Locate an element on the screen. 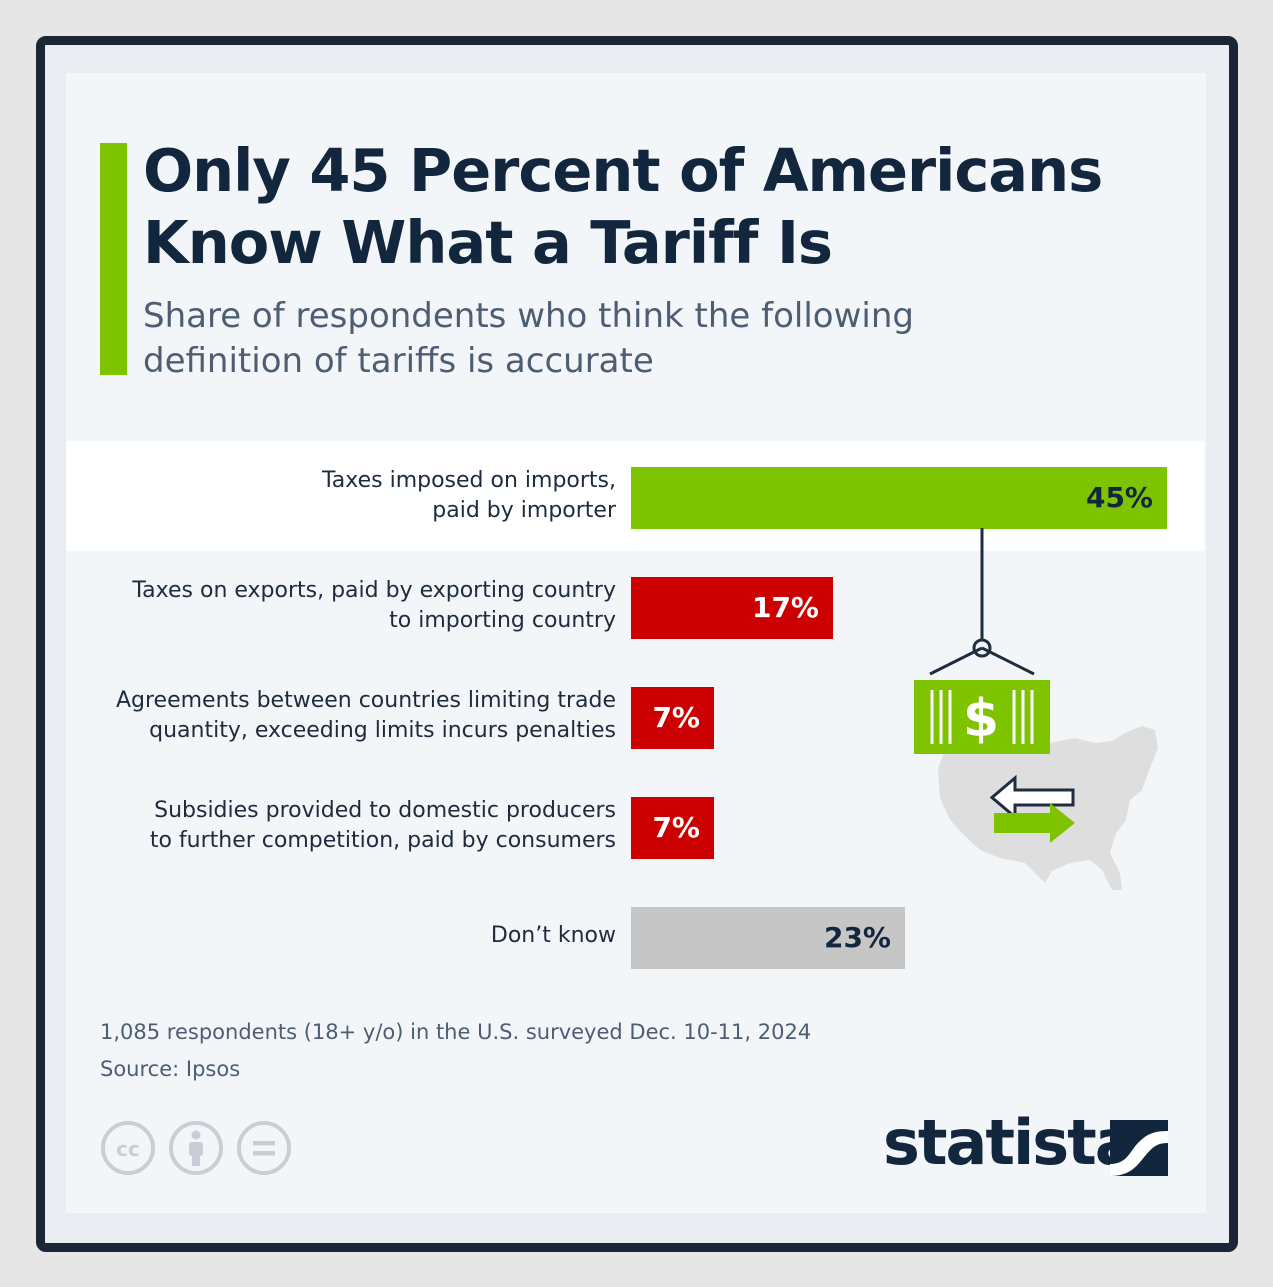 This screenshot has width=1273, height=1287. no-derivatives-icon is located at coordinates (264, 1148).